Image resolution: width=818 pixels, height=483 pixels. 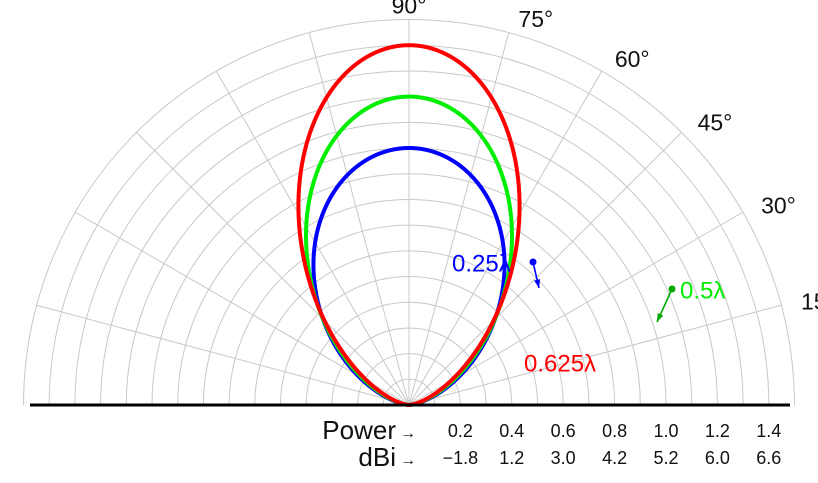 What do you see at coordinates (632, 59) in the screenshot?
I see `angle-tick-label: 60°` at bounding box center [632, 59].